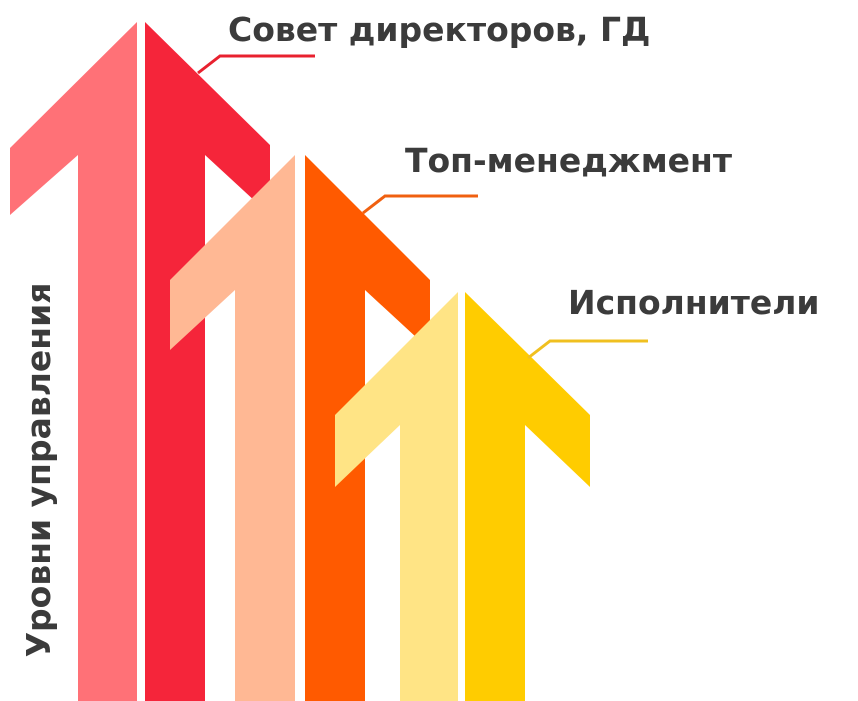  What do you see at coordinates (568, 160) in the screenshot?
I see `level-label: Топ-менеджмент` at bounding box center [568, 160].